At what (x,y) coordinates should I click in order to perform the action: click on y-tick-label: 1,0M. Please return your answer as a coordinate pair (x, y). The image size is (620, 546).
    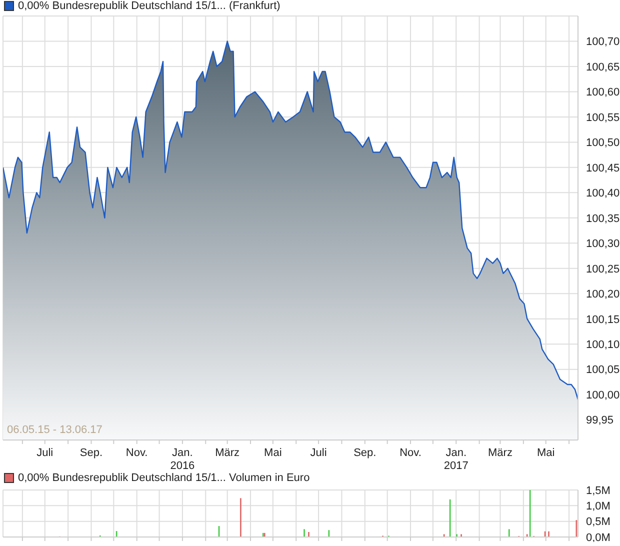
    Looking at the image, I should click on (598, 506).